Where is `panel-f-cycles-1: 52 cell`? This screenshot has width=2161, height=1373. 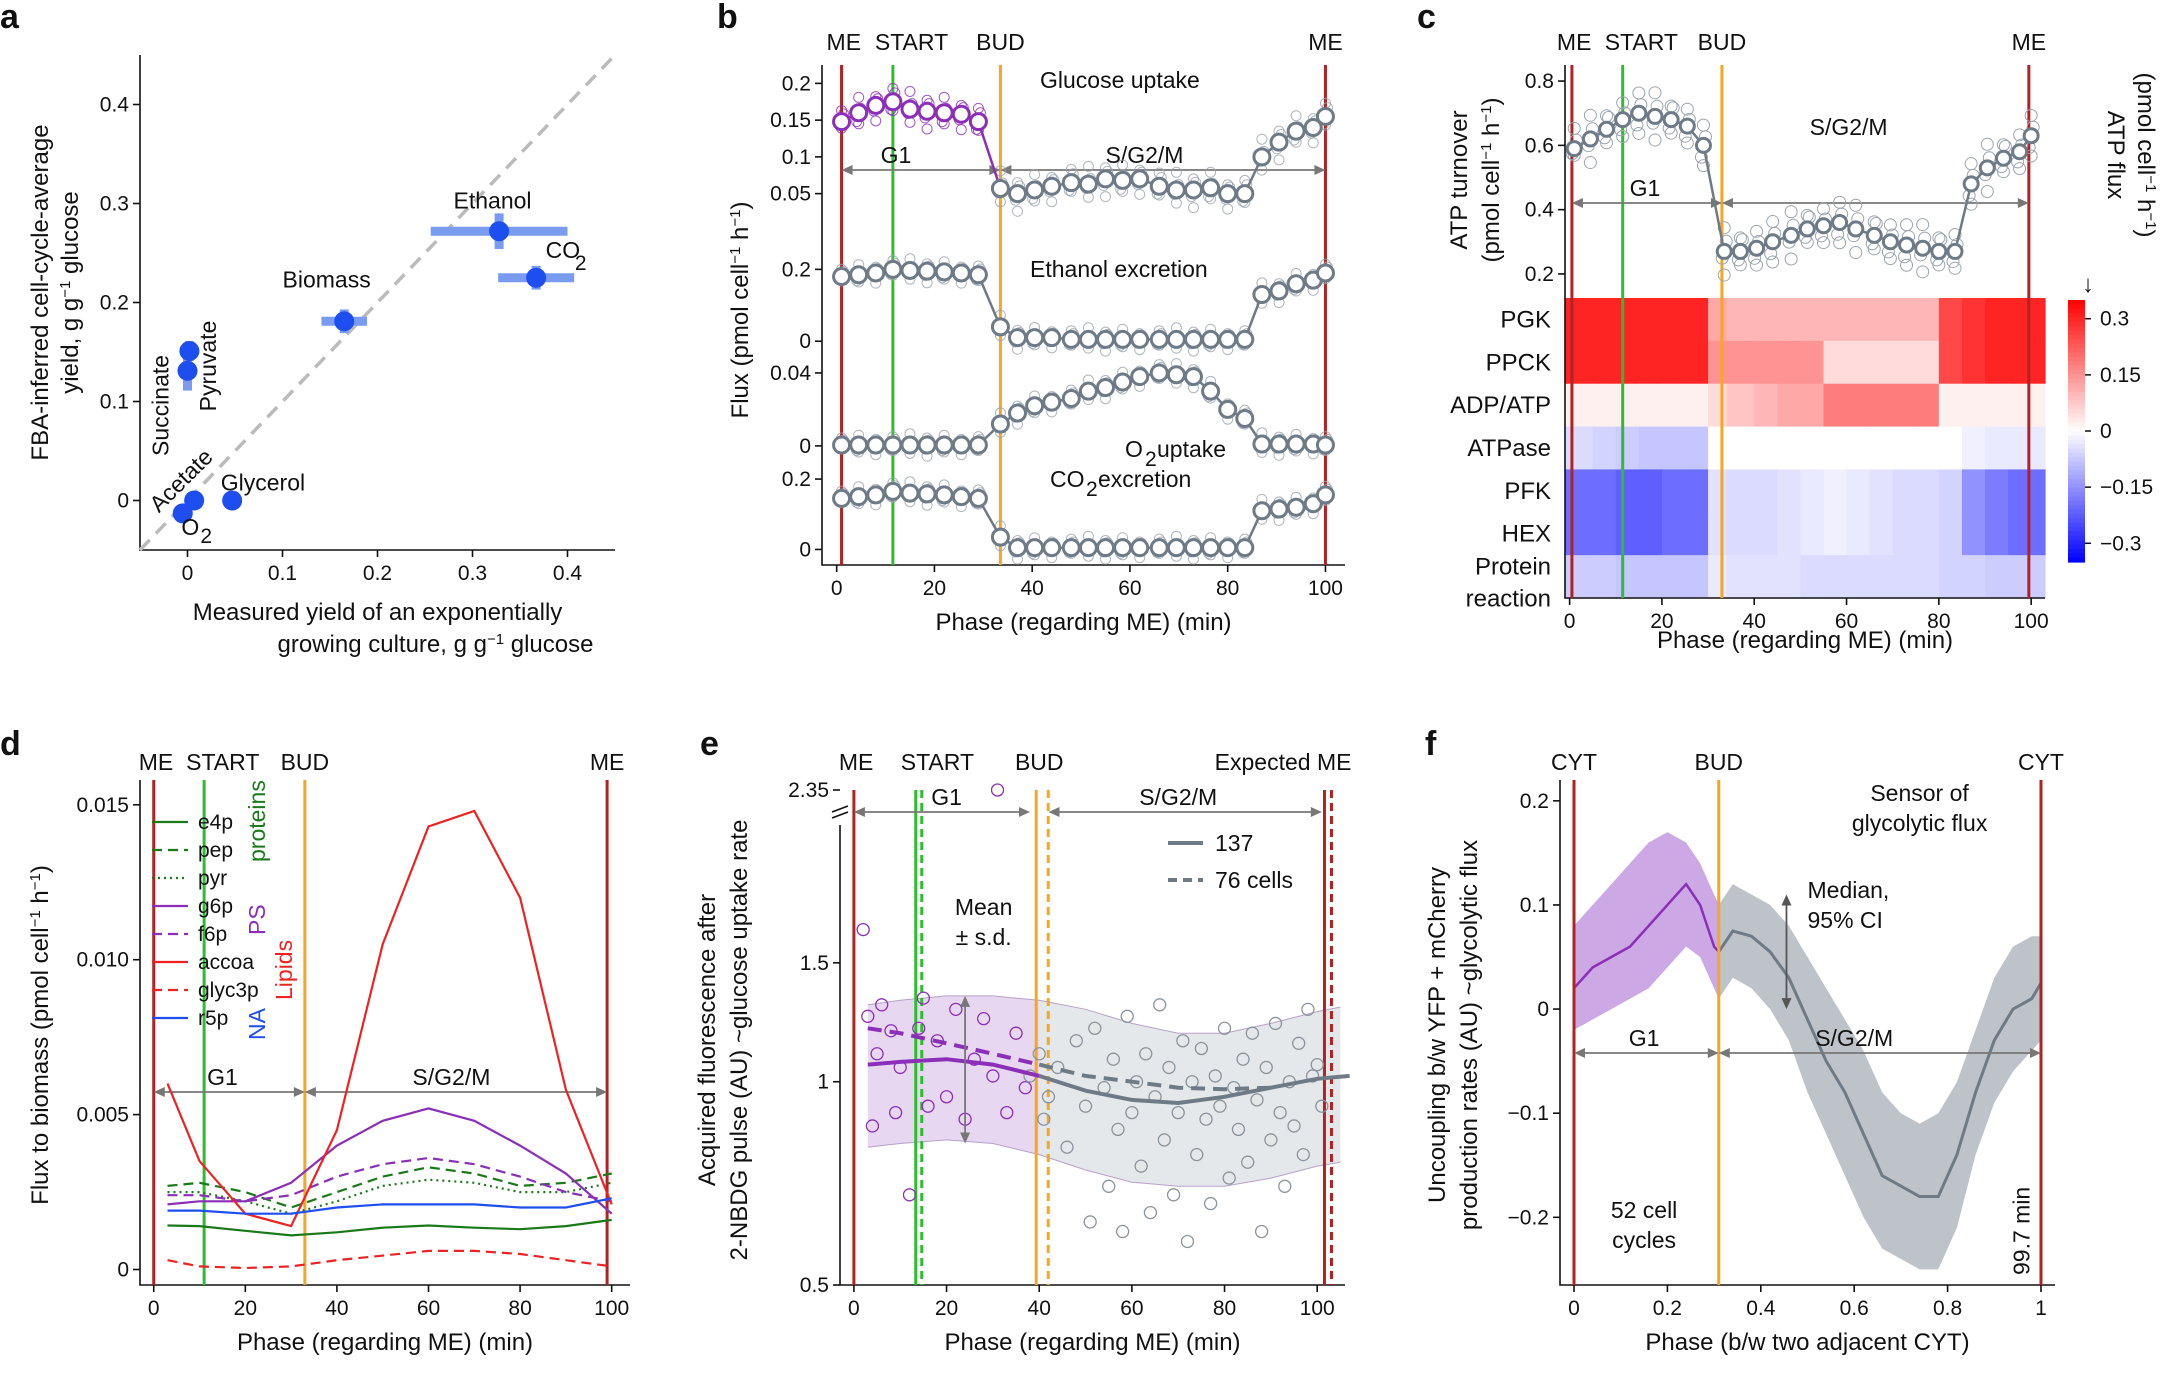 panel-f-cycles-1: 52 cell is located at coordinates (1644, 1210).